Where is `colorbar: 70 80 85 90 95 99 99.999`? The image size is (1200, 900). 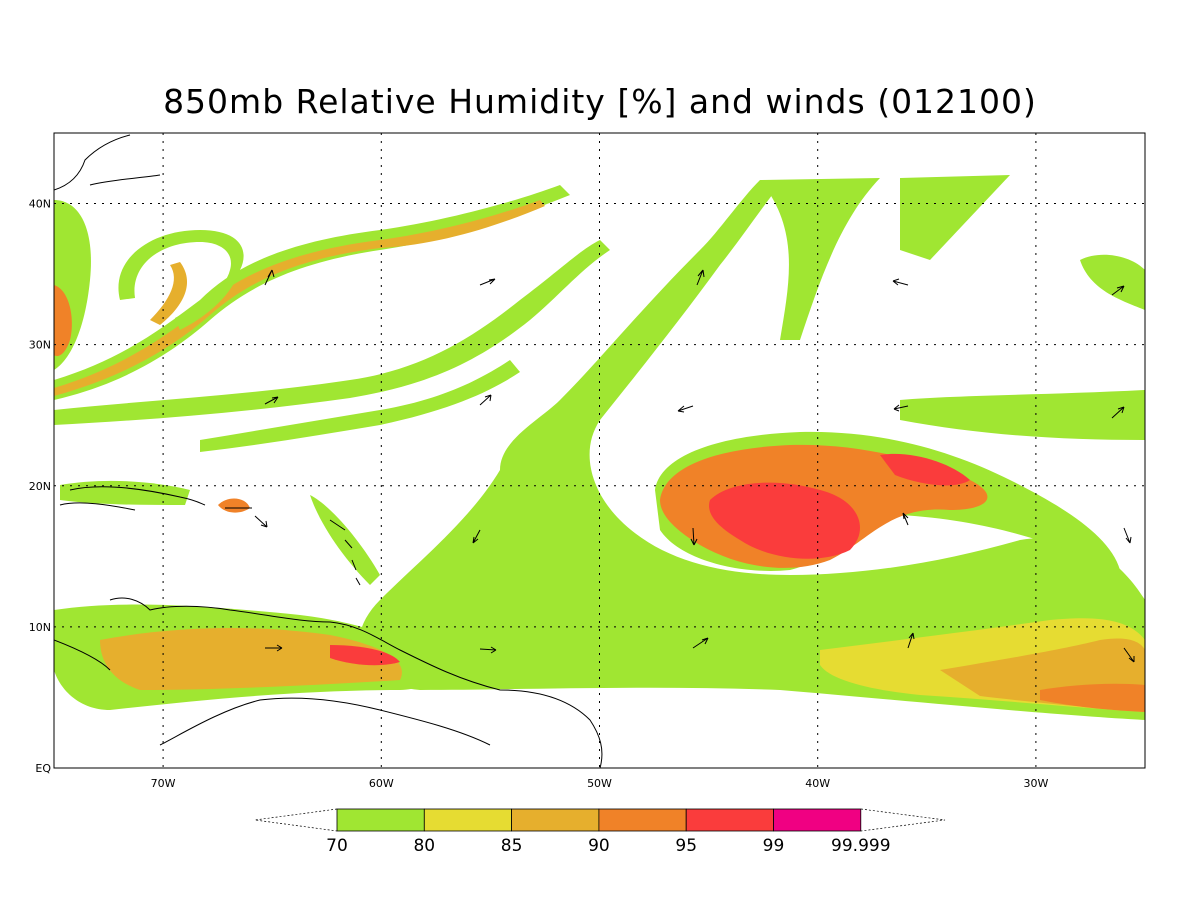
colorbar: 70 80 85 90 95 99 99.999 is located at coordinates (600, 832).